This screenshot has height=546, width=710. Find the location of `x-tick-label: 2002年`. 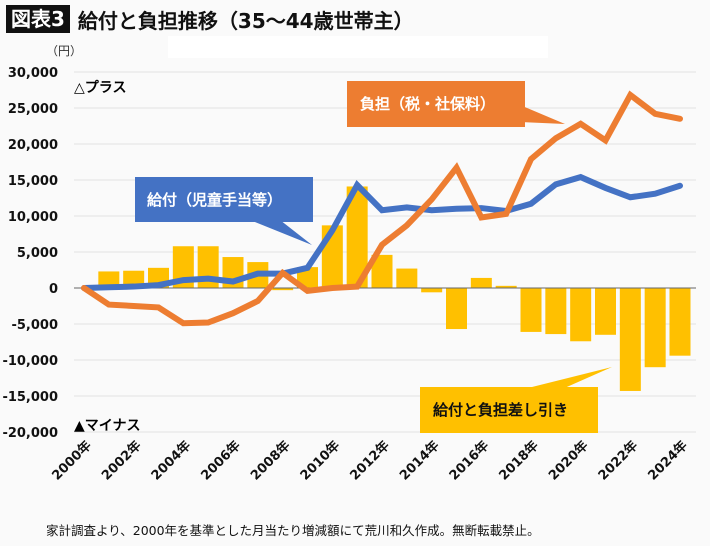

x-tick-label: 2002年 is located at coordinates (121, 461).